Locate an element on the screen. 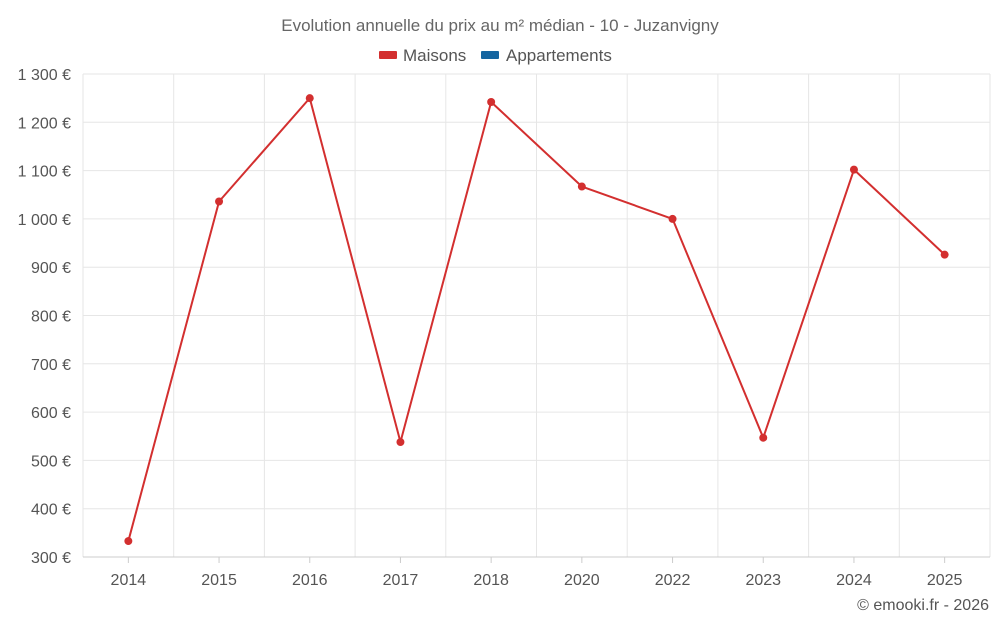 Image resolution: width=1000 pixels, height=625 pixels. legend-label-maisons: Maisons is located at coordinates (434, 55).